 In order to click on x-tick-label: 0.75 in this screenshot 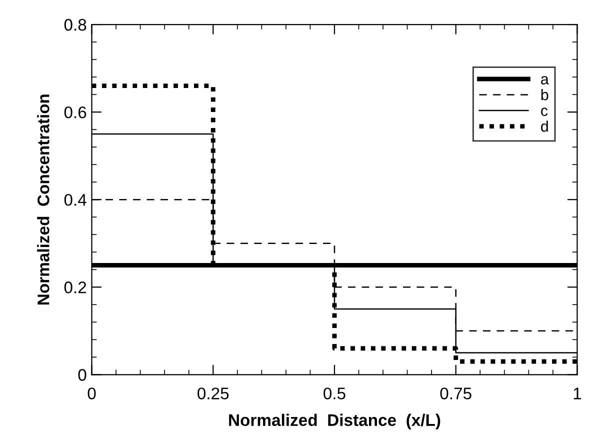, I will do `click(456, 394)`.